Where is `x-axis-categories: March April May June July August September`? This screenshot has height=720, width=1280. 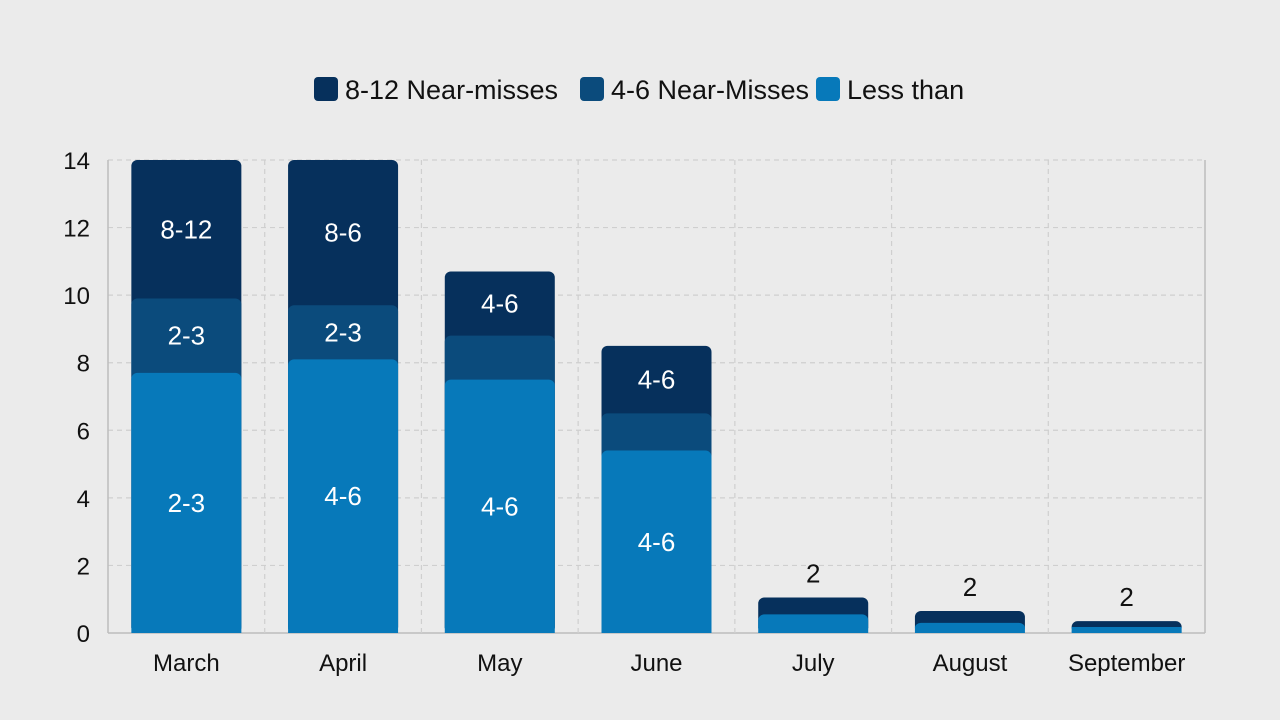 x-axis-categories: March April May June July August September is located at coordinates (669, 663).